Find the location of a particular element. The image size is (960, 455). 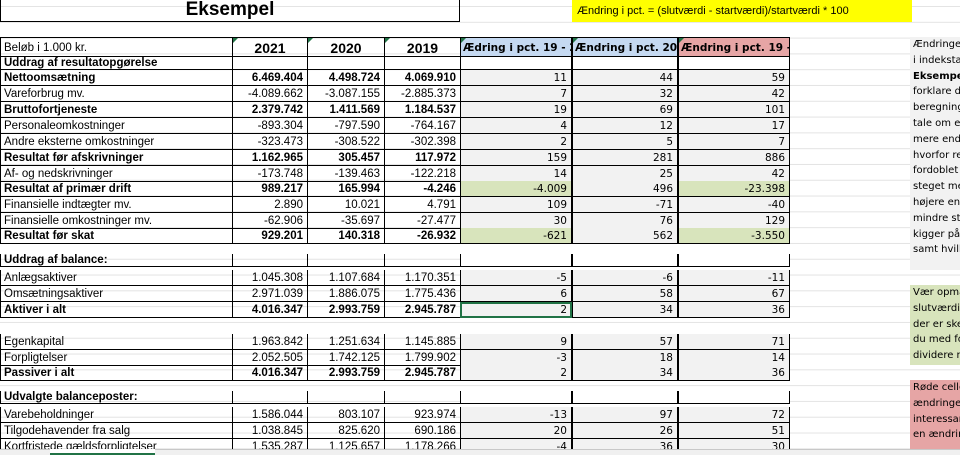

value-cell: 1.251.634 is located at coordinates (345, 342).